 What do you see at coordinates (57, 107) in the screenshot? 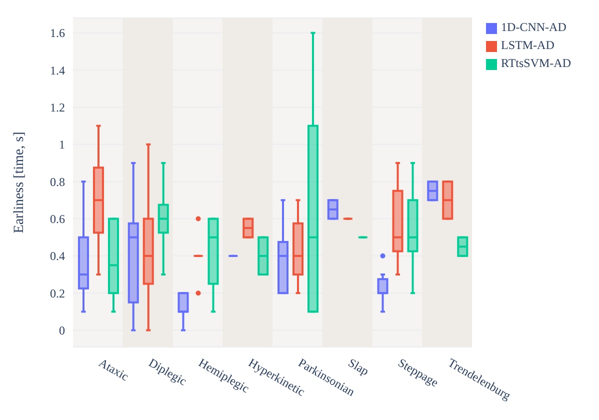
I see `y-tick-label: 1.2` at bounding box center [57, 107].